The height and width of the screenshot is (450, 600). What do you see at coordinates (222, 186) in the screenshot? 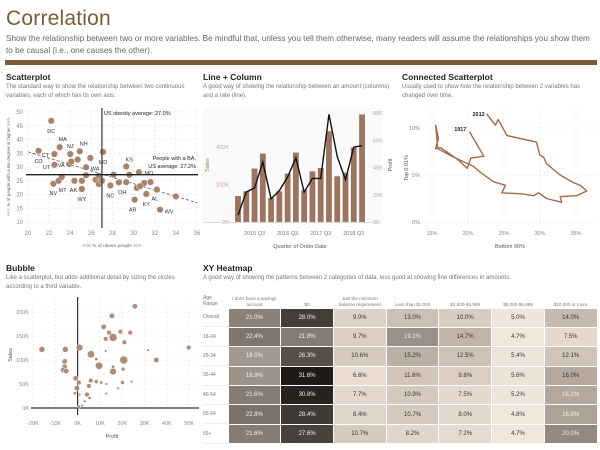
I see `left-tick-label: 200K` at bounding box center [222, 186].